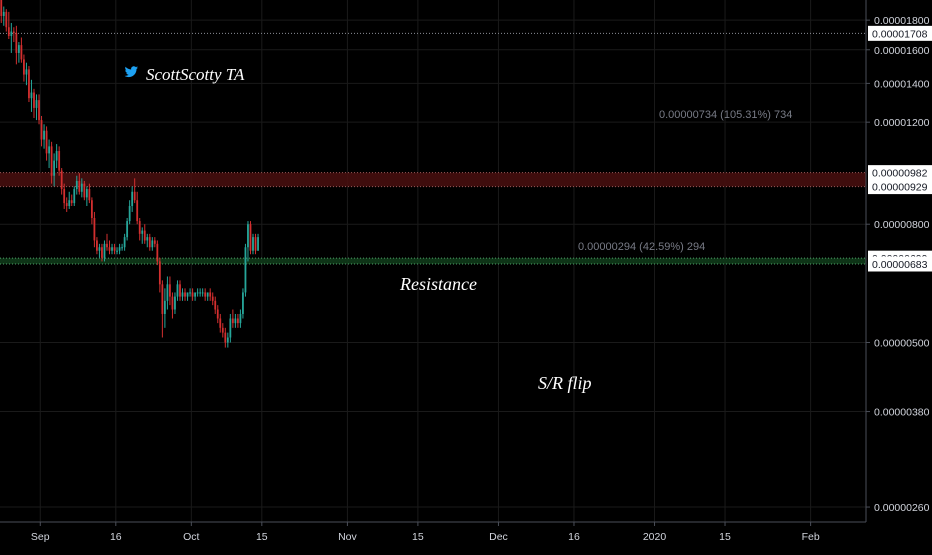 The height and width of the screenshot is (555, 932). Describe the element at coordinates (902, 21) in the screenshot. I see `price-tick-label: 0.00001800` at that location.